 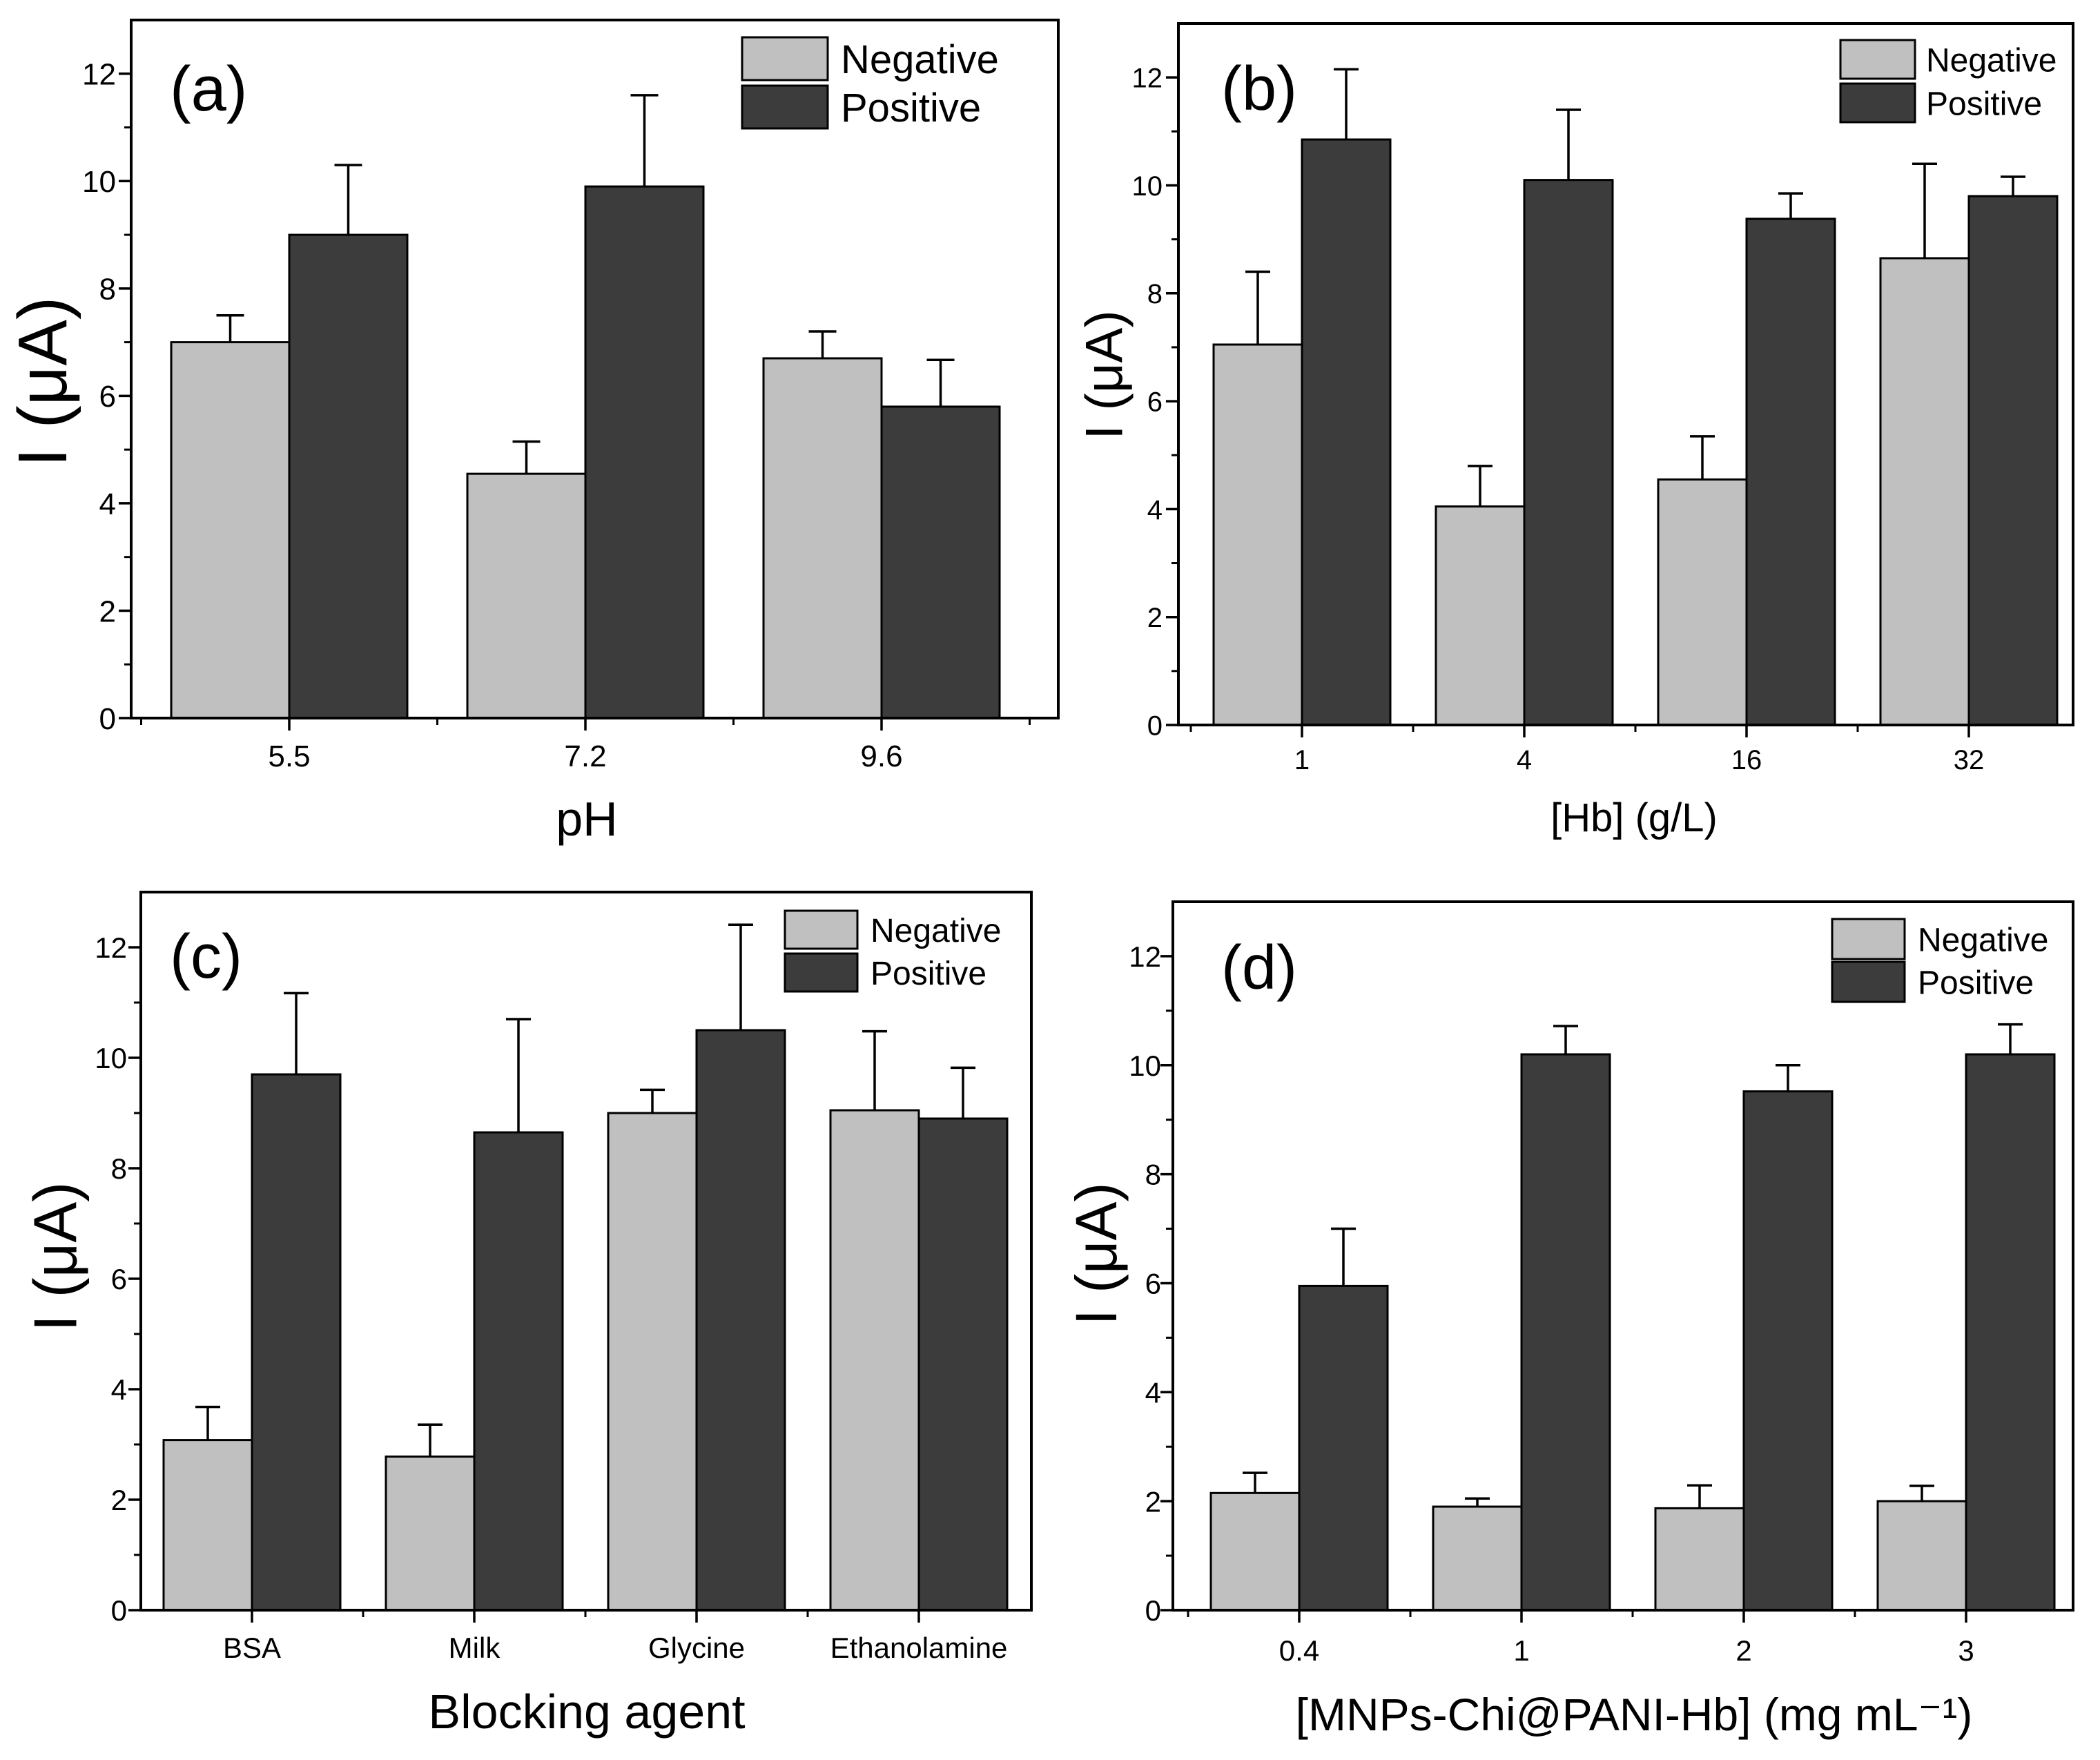 What do you see at coordinates (1155, 402) in the screenshot?
I see `y-tick-label-b-3: 6` at bounding box center [1155, 402].